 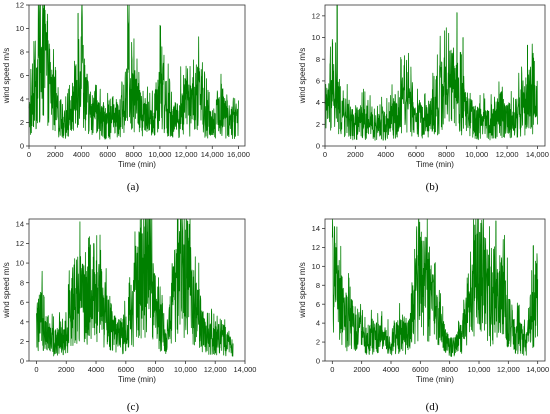 What do you see at coordinates (432, 407) in the screenshot?
I see `panel-caption: (d)` at bounding box center [432, 407].